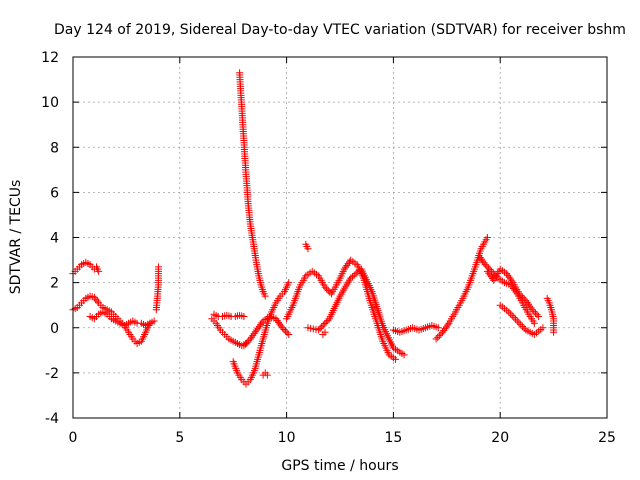 The height and width of the screenshot is (480, 640). I want to click on y-tick-label: 2, so click(54, 284).